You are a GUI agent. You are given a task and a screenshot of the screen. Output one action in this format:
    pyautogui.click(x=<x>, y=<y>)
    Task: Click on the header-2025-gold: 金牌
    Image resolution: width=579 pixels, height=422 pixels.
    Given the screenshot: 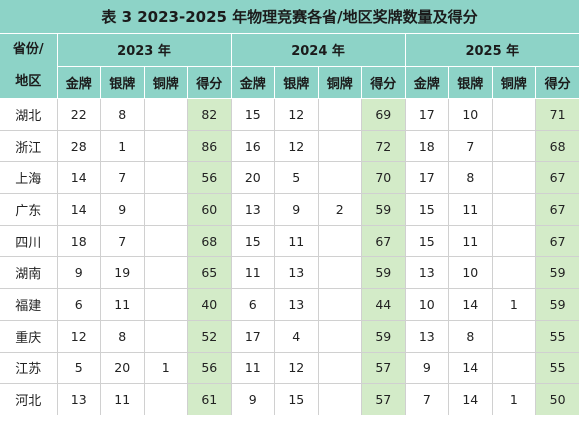 What is the action you would take?
    pyautogui.click(x=427, y=82)
    